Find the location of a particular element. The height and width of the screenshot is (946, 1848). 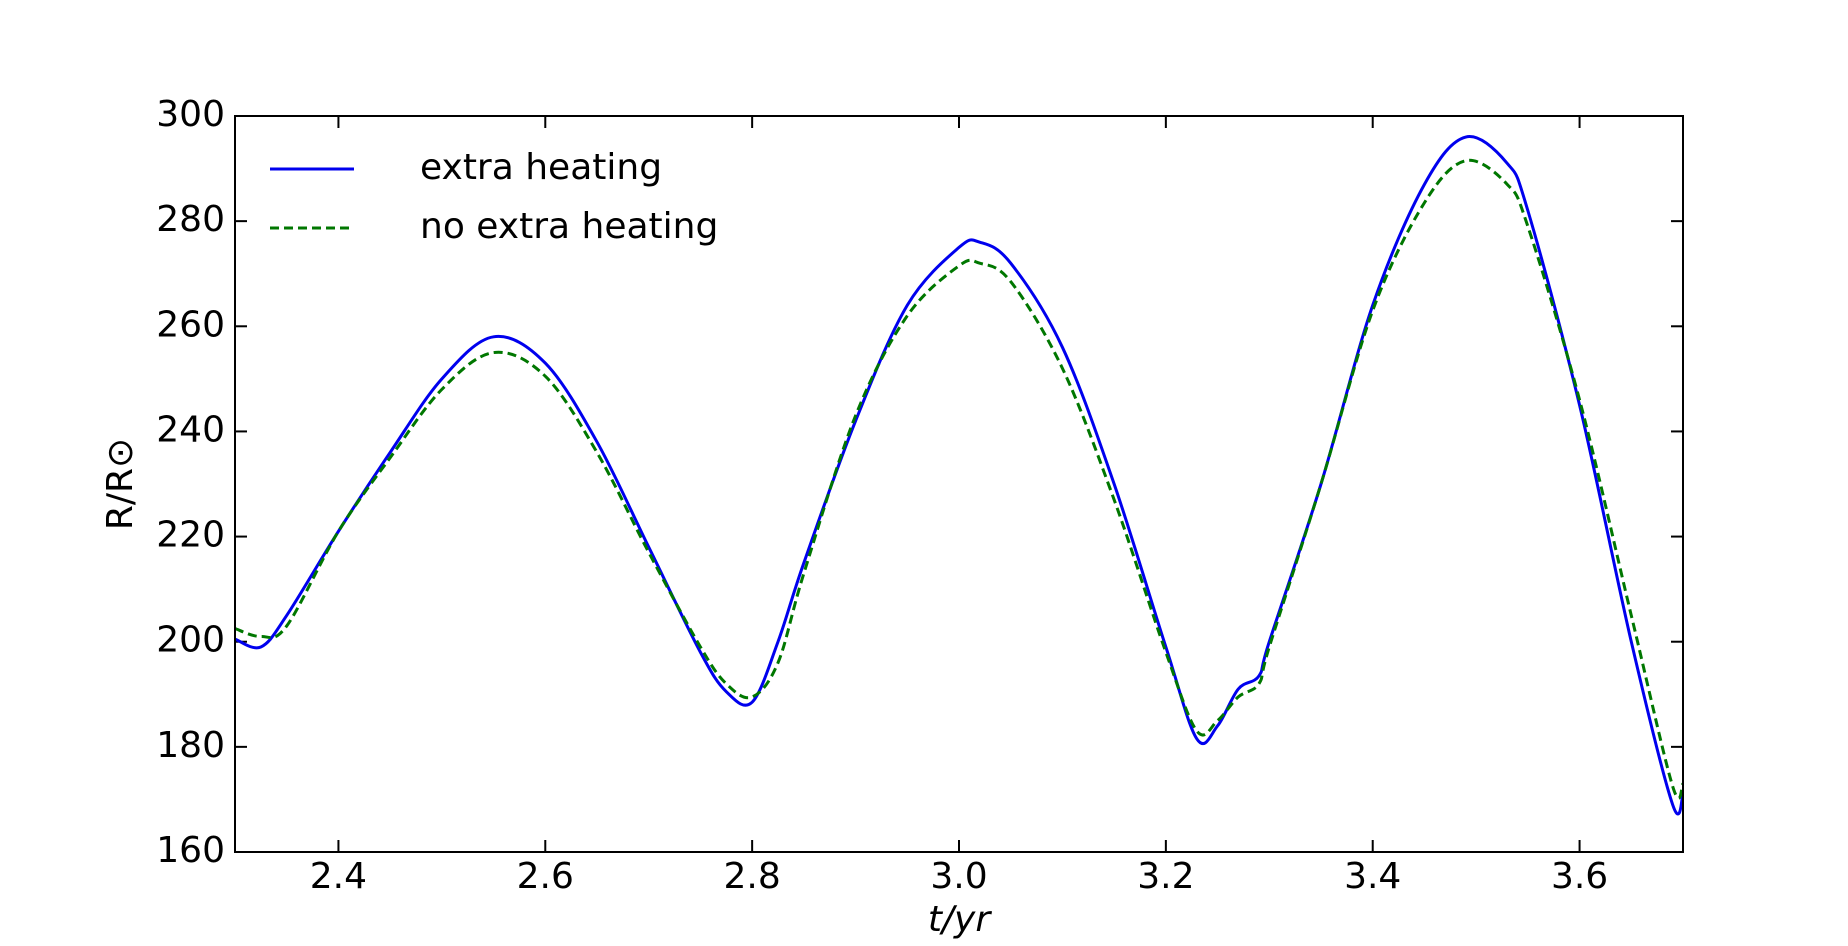

x-tick-label: 3.4 is located at coordinates (1372, 876).